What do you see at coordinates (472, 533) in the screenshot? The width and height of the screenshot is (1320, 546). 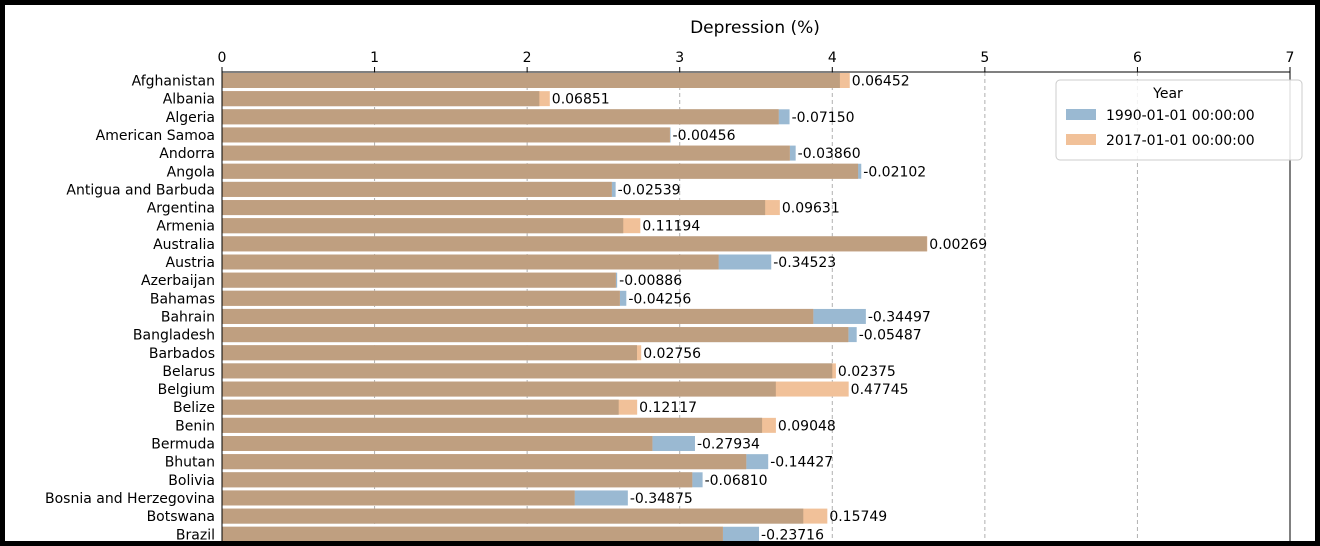 I see `bar-overlap-brazil` at bounding box center [472, 533].